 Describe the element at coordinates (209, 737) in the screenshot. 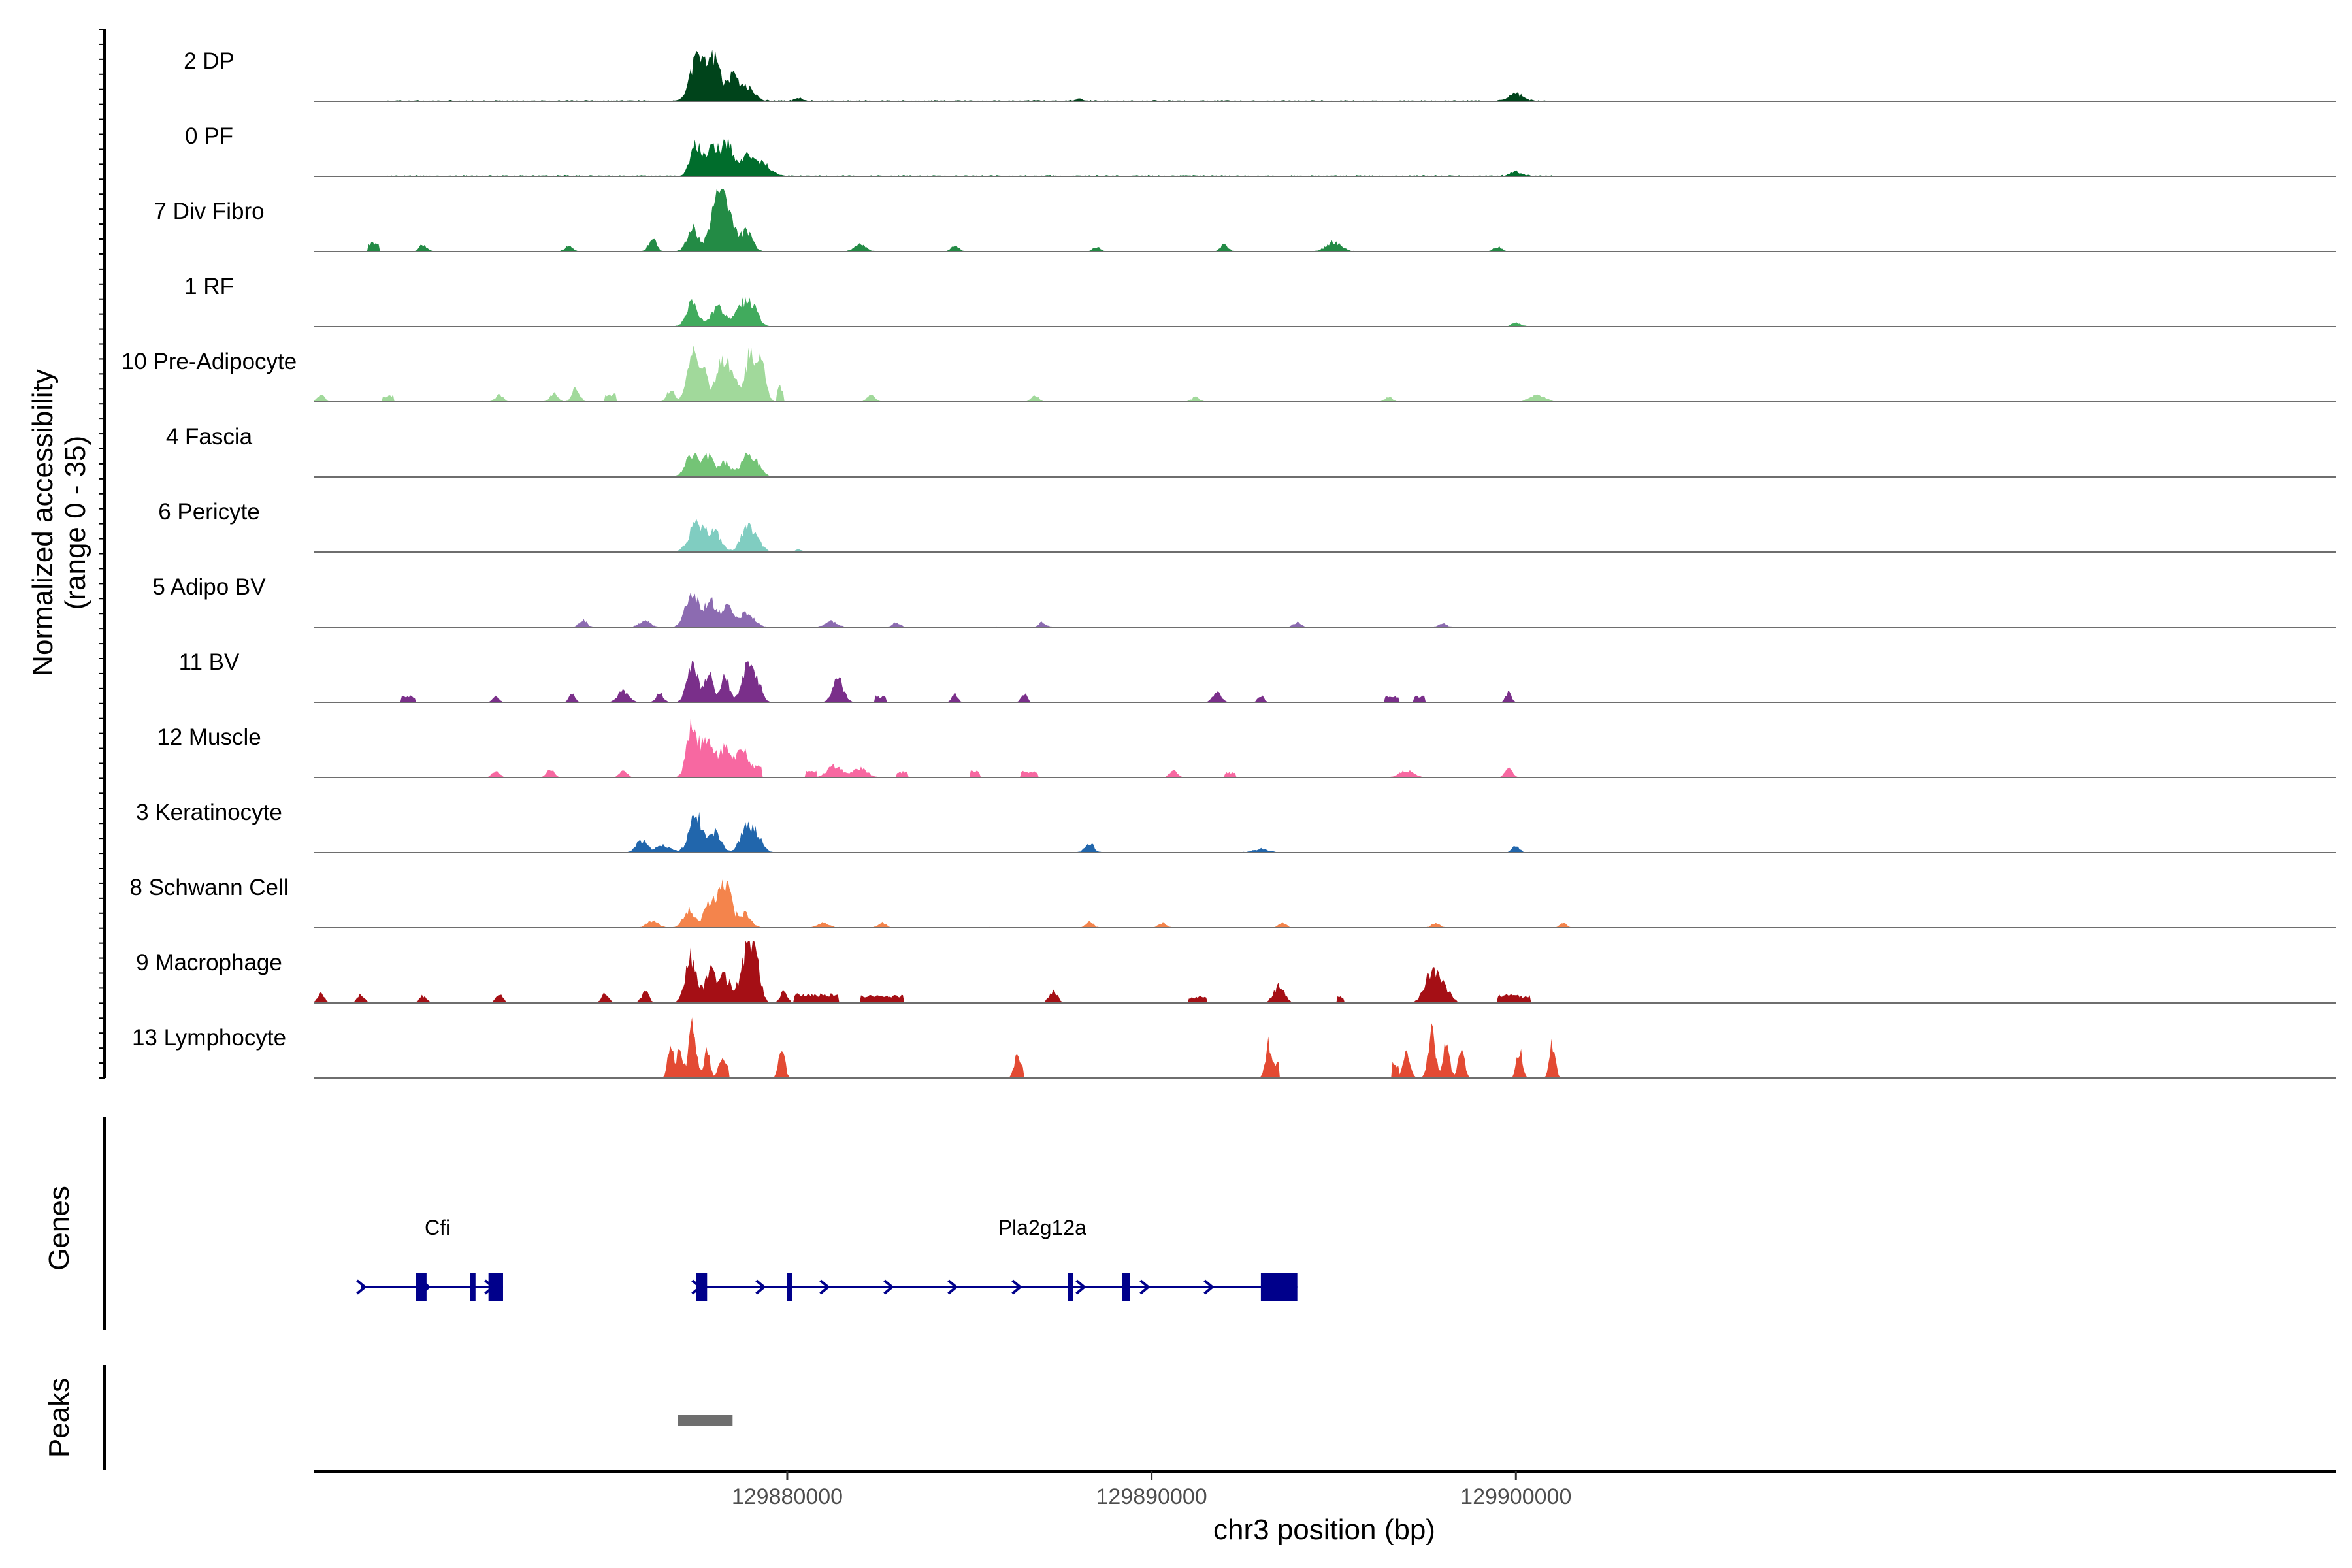

I see `track-label: 12 Muscle` at that location.